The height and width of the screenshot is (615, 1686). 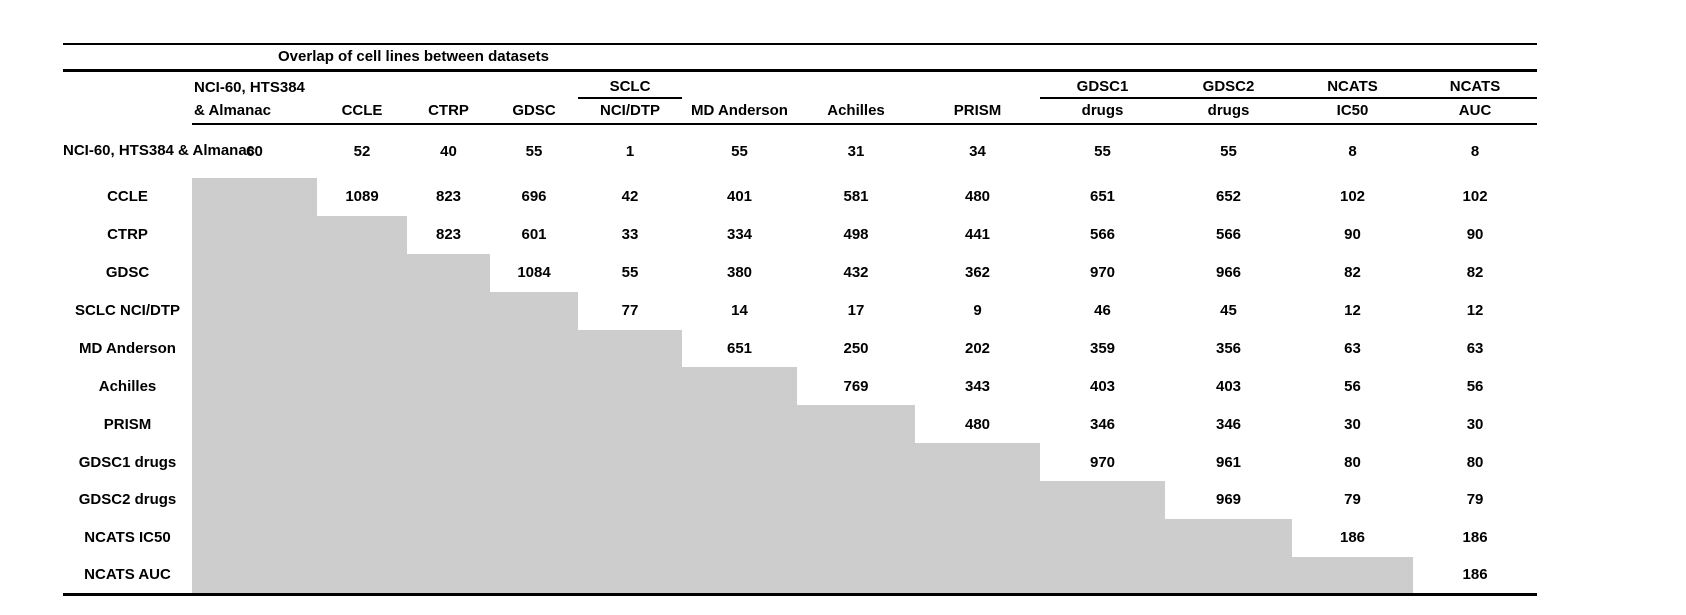 What do you see at coordinates (127, 462) in the screenshot?
I see `row-label: GDSC1 drugs` at bounding box center [127, 462].